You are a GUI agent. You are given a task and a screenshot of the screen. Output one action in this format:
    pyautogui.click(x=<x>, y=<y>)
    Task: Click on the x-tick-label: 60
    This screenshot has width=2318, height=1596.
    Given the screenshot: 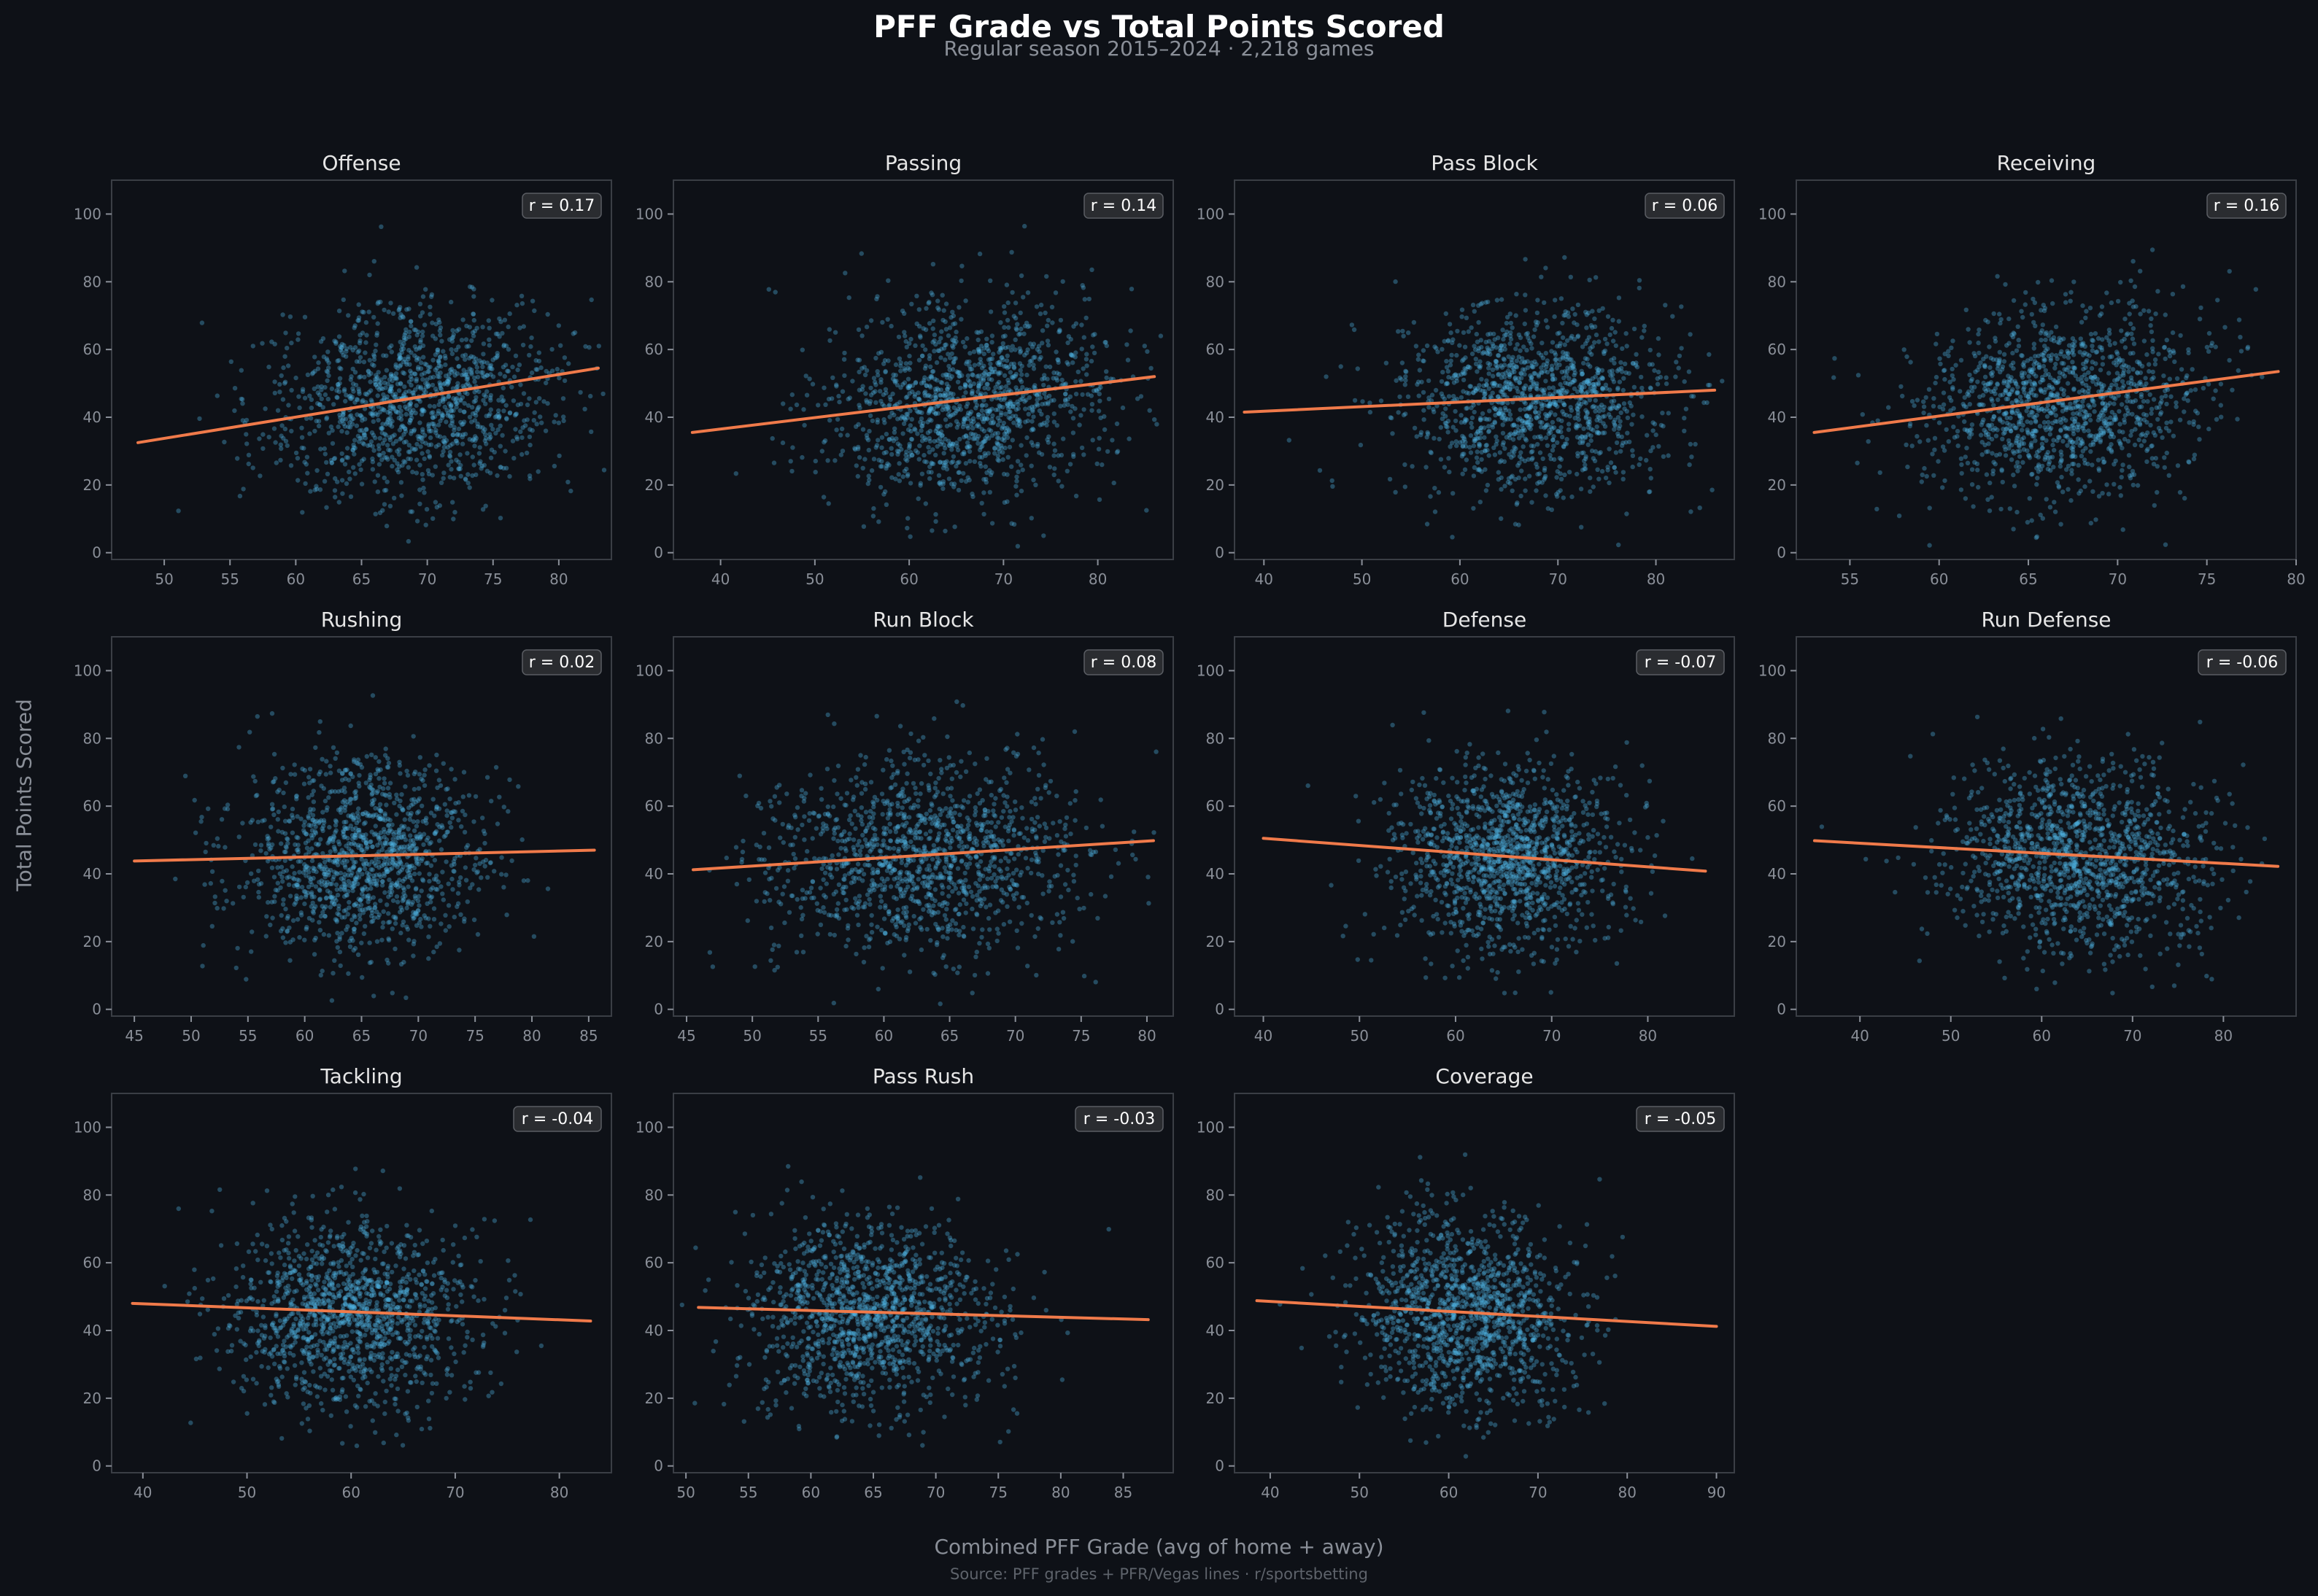 What is the action you would take?
    pyautogui.click(x=909, y=579)
    